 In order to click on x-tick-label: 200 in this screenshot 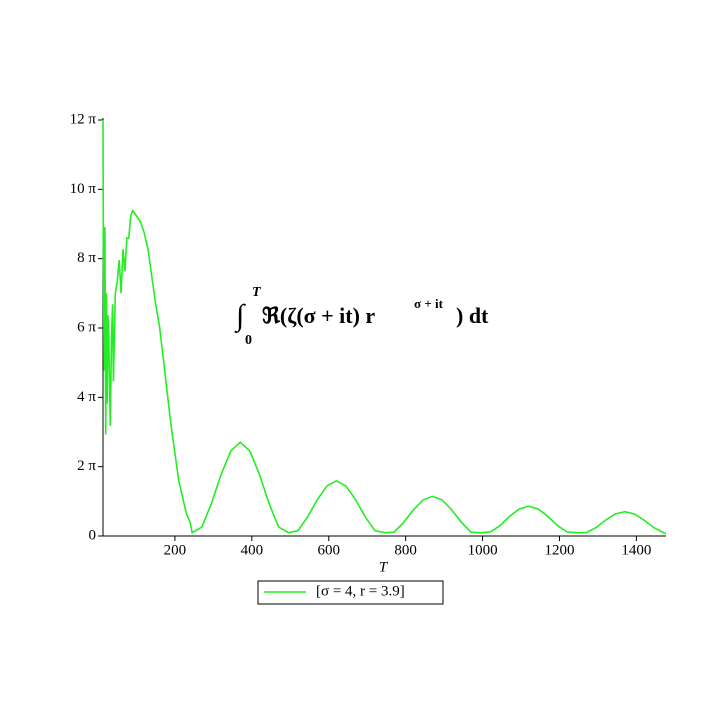, I will do `click(175, 550)`.